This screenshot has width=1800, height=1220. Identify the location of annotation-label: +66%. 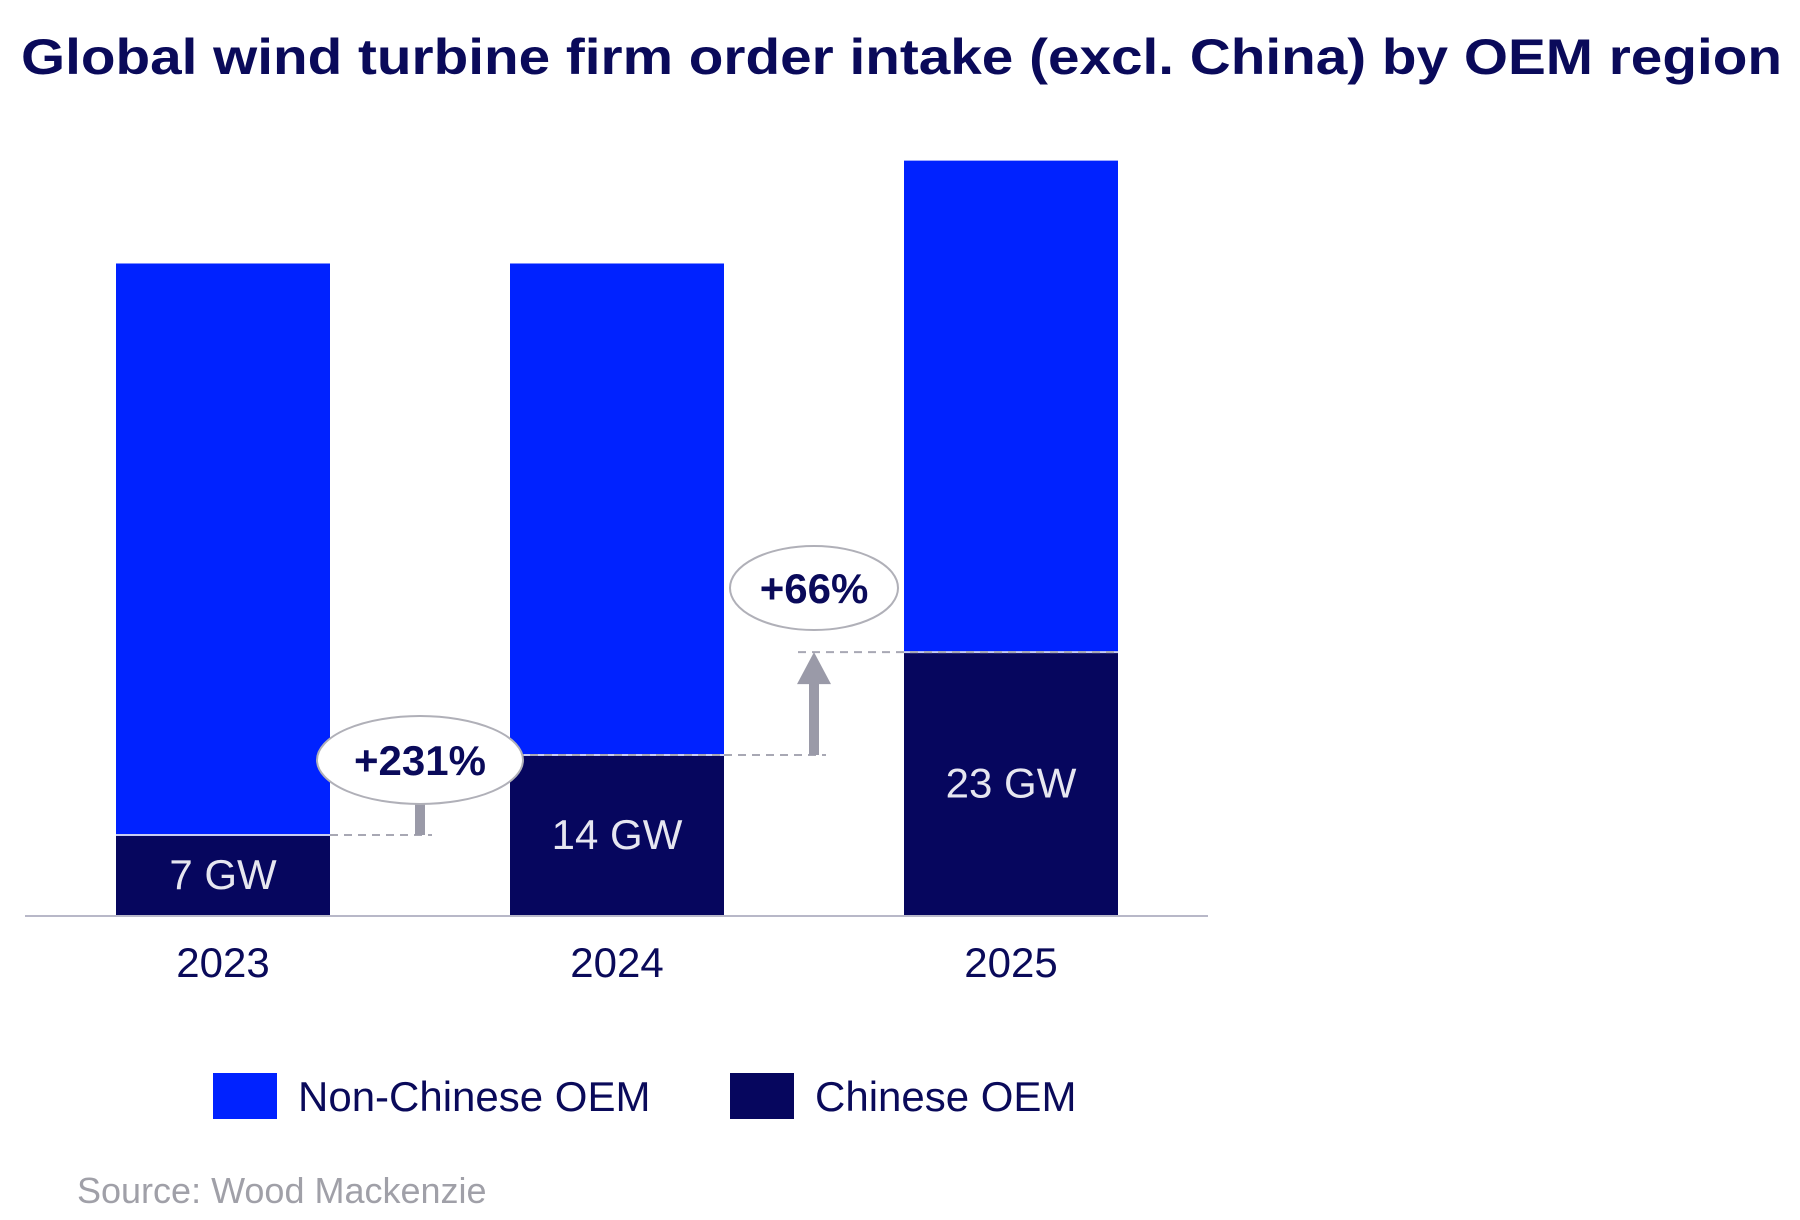
(814, 588).